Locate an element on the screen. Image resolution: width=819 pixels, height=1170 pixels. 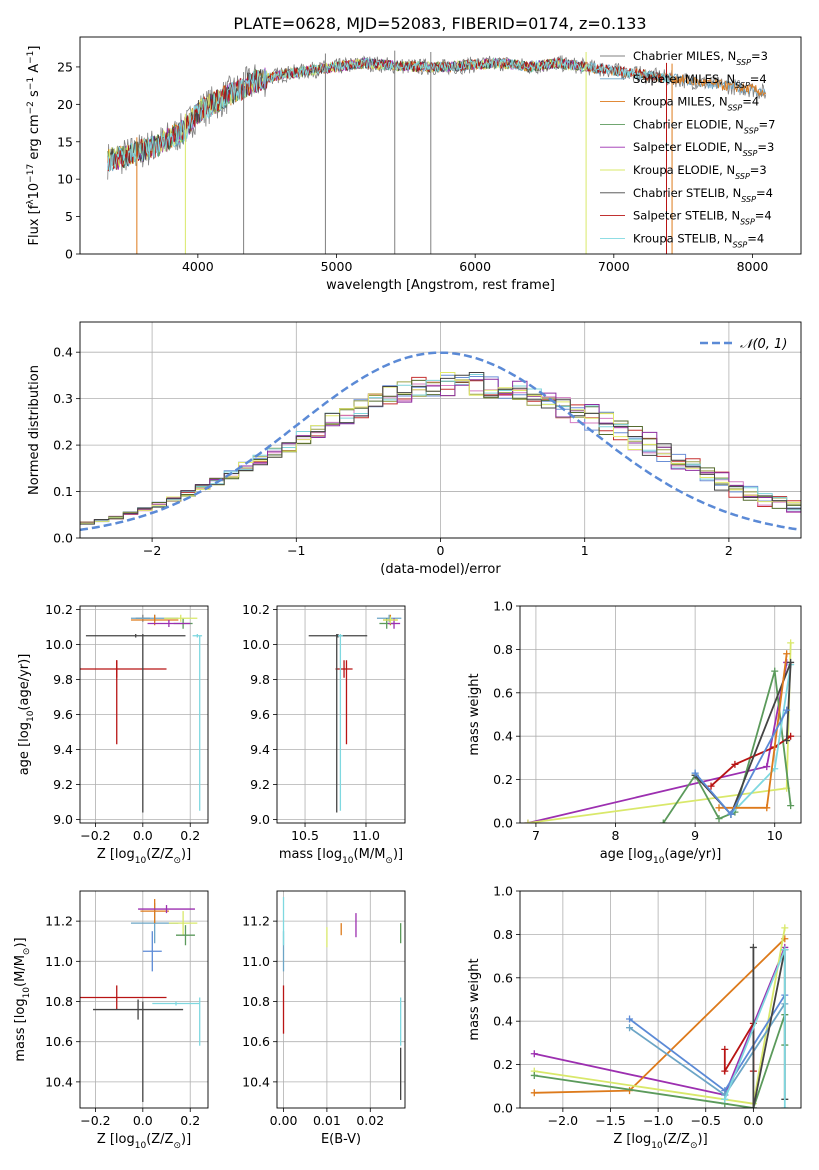
age_vs_Z-ylabel-part: age [log is located at coordinates (24, 748).